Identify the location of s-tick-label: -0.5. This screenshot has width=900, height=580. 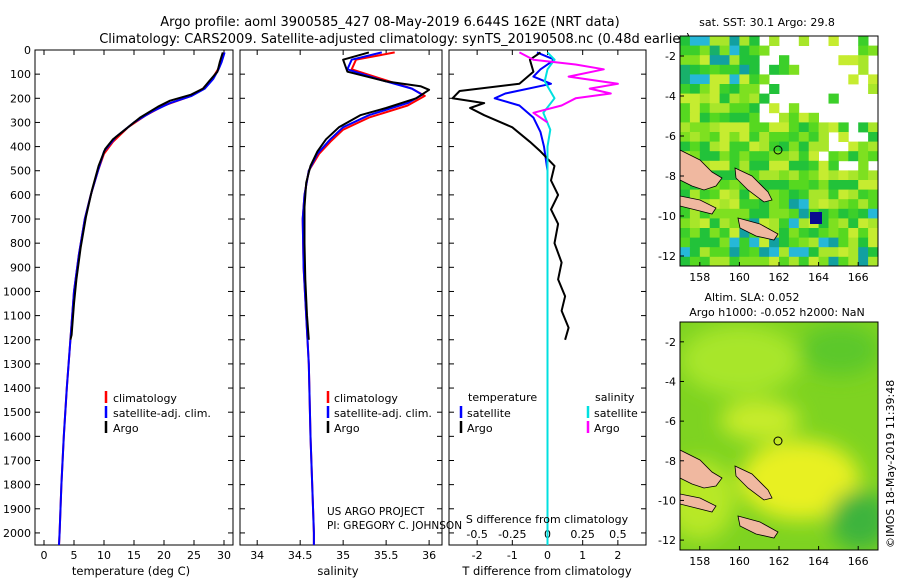
(476, 534).